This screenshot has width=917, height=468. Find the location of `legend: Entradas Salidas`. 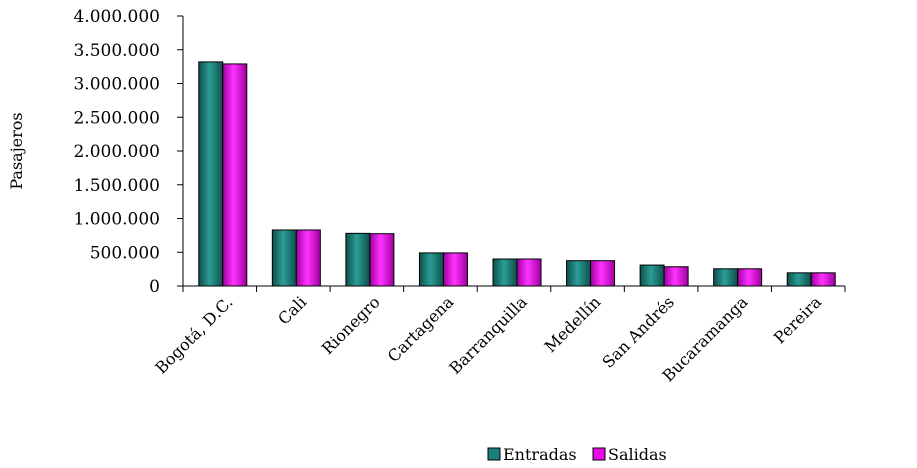

legend: Entradas Salidas is located at coordinates (577, 454).